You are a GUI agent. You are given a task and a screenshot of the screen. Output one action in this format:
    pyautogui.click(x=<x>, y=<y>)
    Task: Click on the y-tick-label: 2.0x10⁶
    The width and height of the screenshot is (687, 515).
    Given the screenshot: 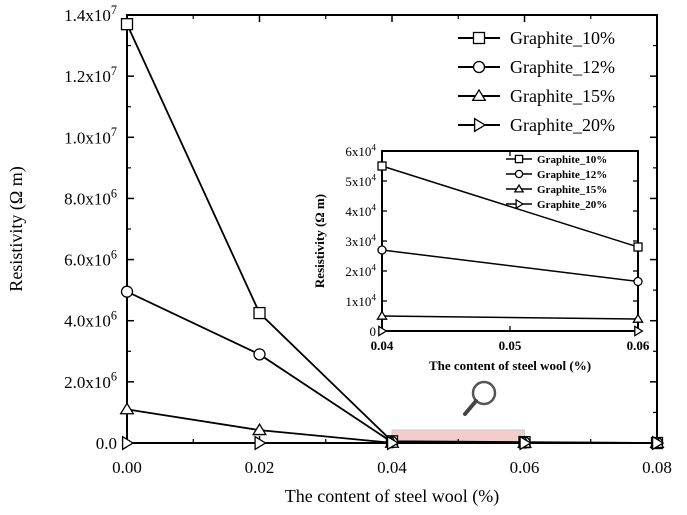 What is the action you would take?
    pyautogui.click(x=90, y=381)
    